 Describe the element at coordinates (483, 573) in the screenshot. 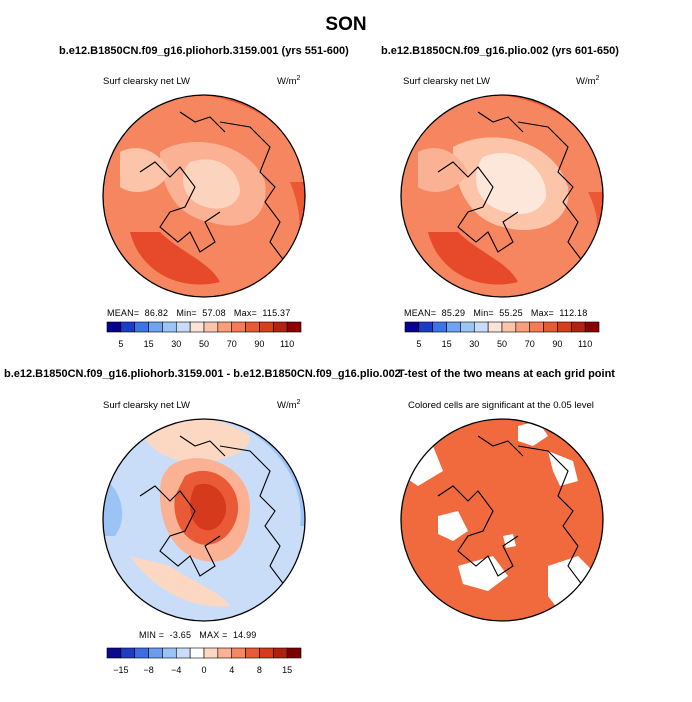

I see `panel4-insig-patch-south` at that location.